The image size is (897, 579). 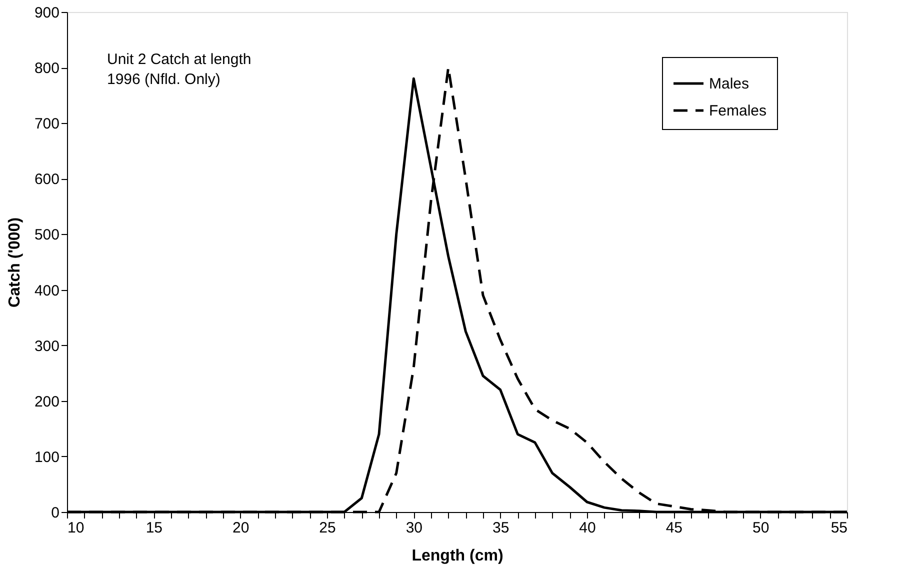 I want to click on x-tick-label: 10, so click(x=76, y=528).